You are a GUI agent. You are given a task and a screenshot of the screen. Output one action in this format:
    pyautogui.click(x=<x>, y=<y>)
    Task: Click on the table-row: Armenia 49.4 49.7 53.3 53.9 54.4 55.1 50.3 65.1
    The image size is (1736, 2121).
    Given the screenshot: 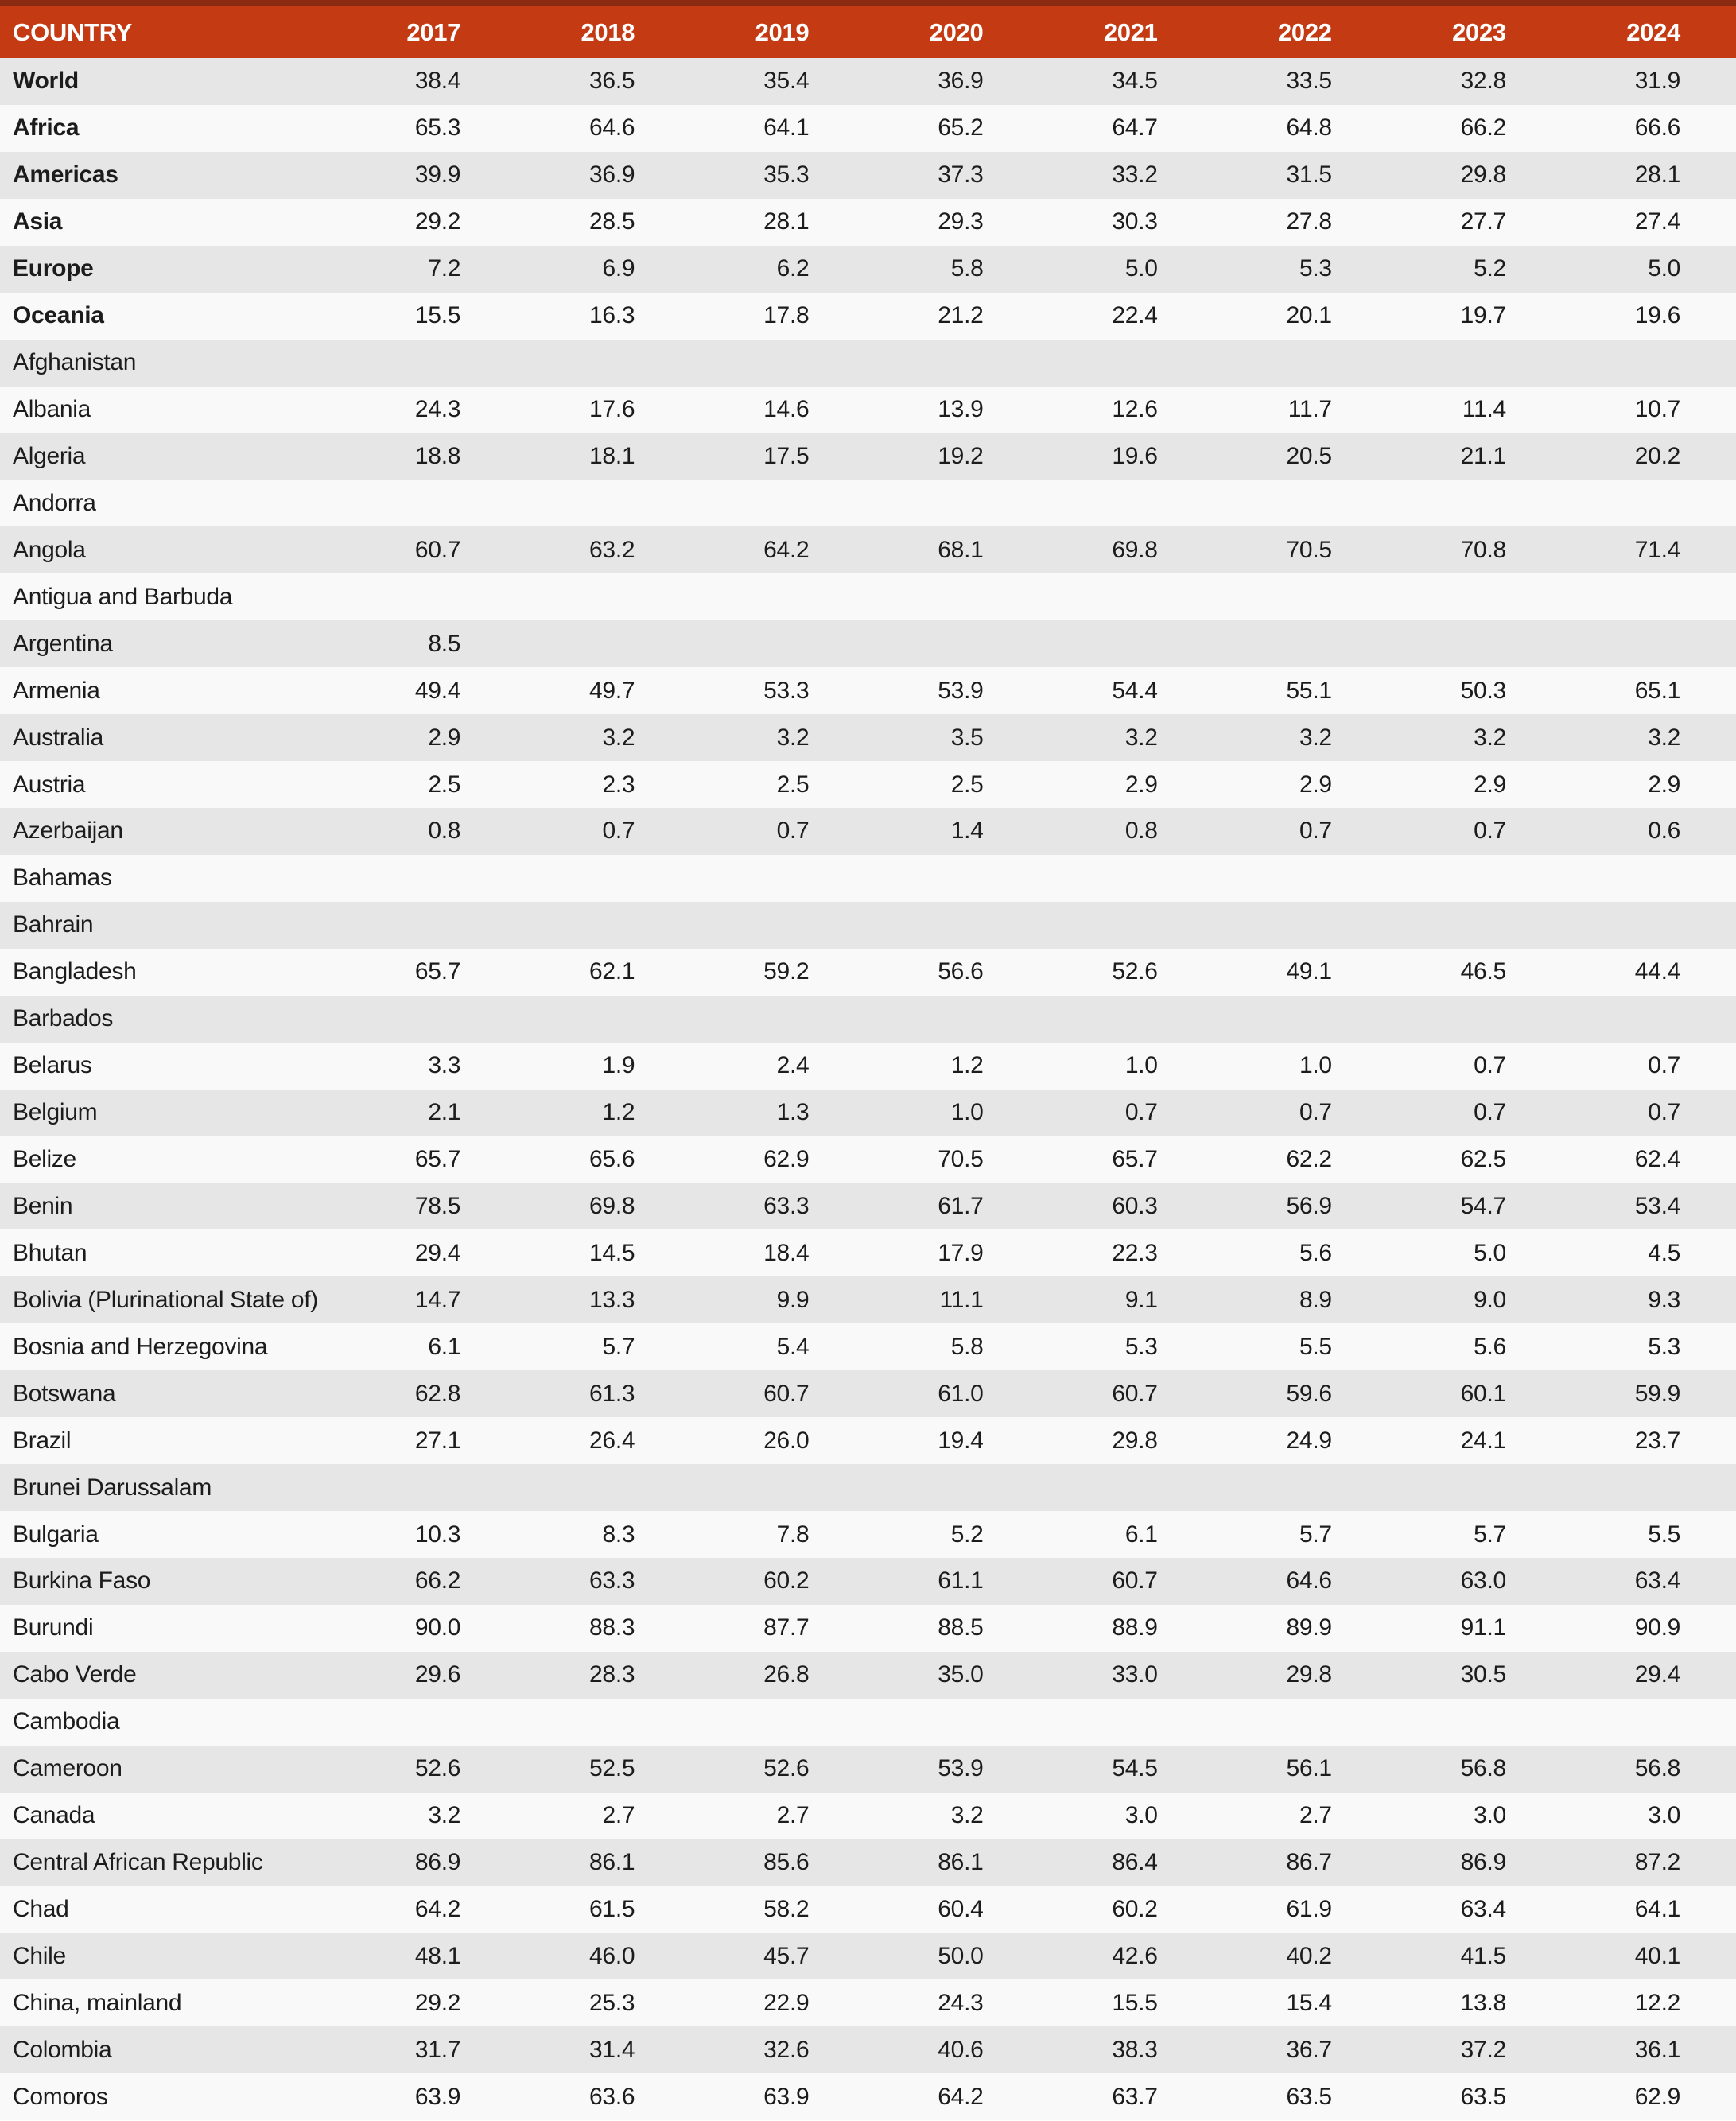 What is the action you would take?
    pyautogui.click(x=868, y=691)
    